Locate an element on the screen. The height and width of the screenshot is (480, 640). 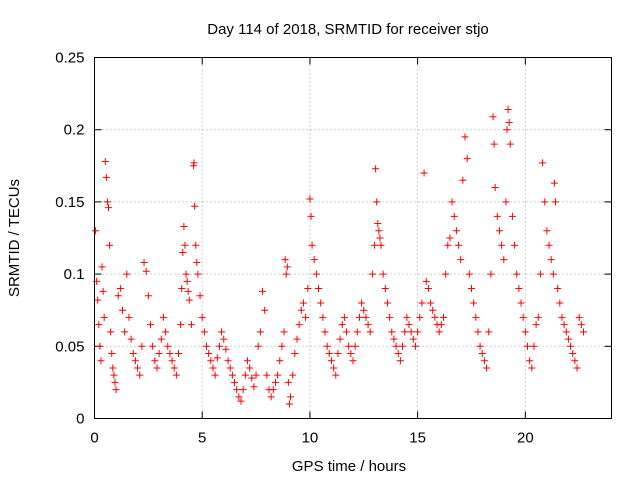
y-axis-label: SRMTID / TECUs is located at coordinates (14, 238).